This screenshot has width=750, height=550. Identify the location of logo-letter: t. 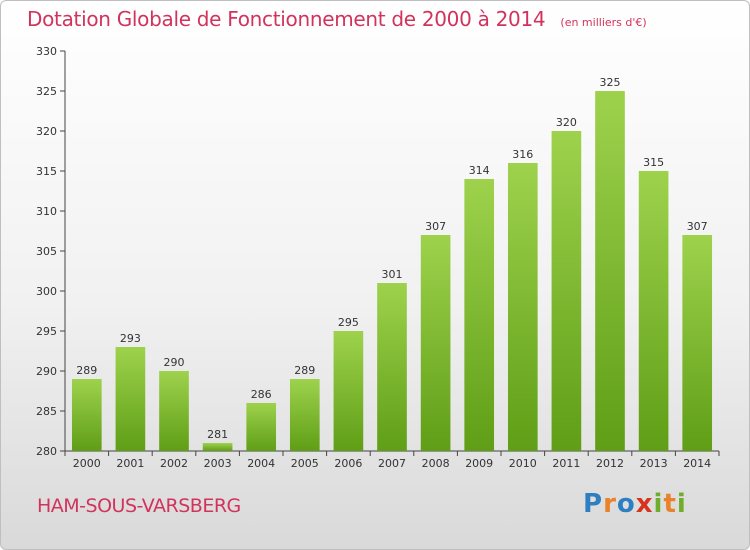
(670, 504).